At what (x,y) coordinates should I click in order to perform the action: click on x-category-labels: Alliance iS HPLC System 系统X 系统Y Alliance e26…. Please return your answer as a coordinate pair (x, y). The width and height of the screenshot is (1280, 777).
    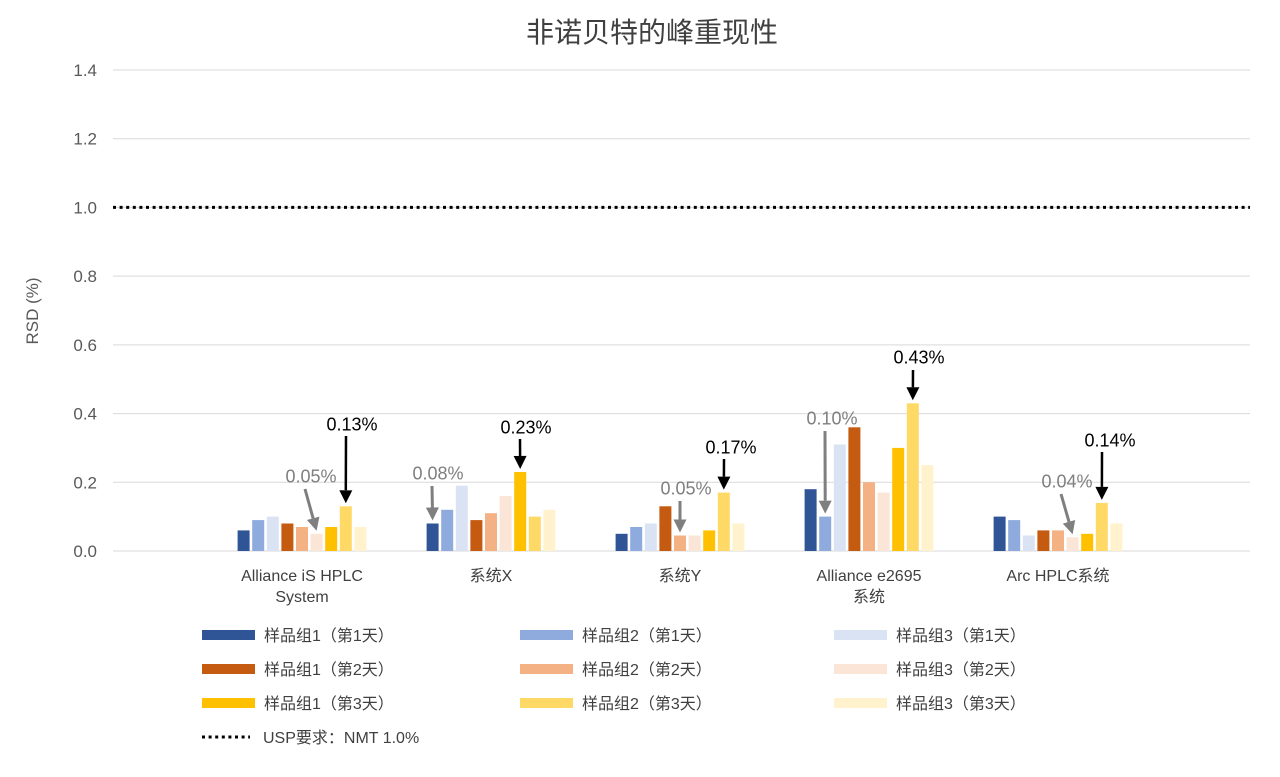
    Looking at the image, I should click on (675, 586).